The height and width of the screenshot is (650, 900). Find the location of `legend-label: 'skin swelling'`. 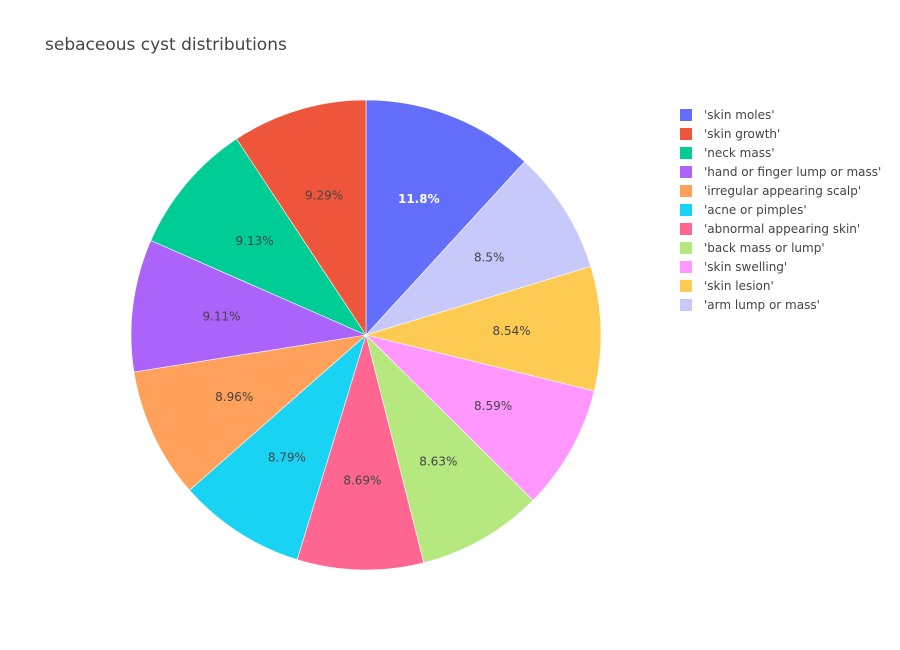

legend-label: 'skin swelling' is located at coordinates (745, 267).